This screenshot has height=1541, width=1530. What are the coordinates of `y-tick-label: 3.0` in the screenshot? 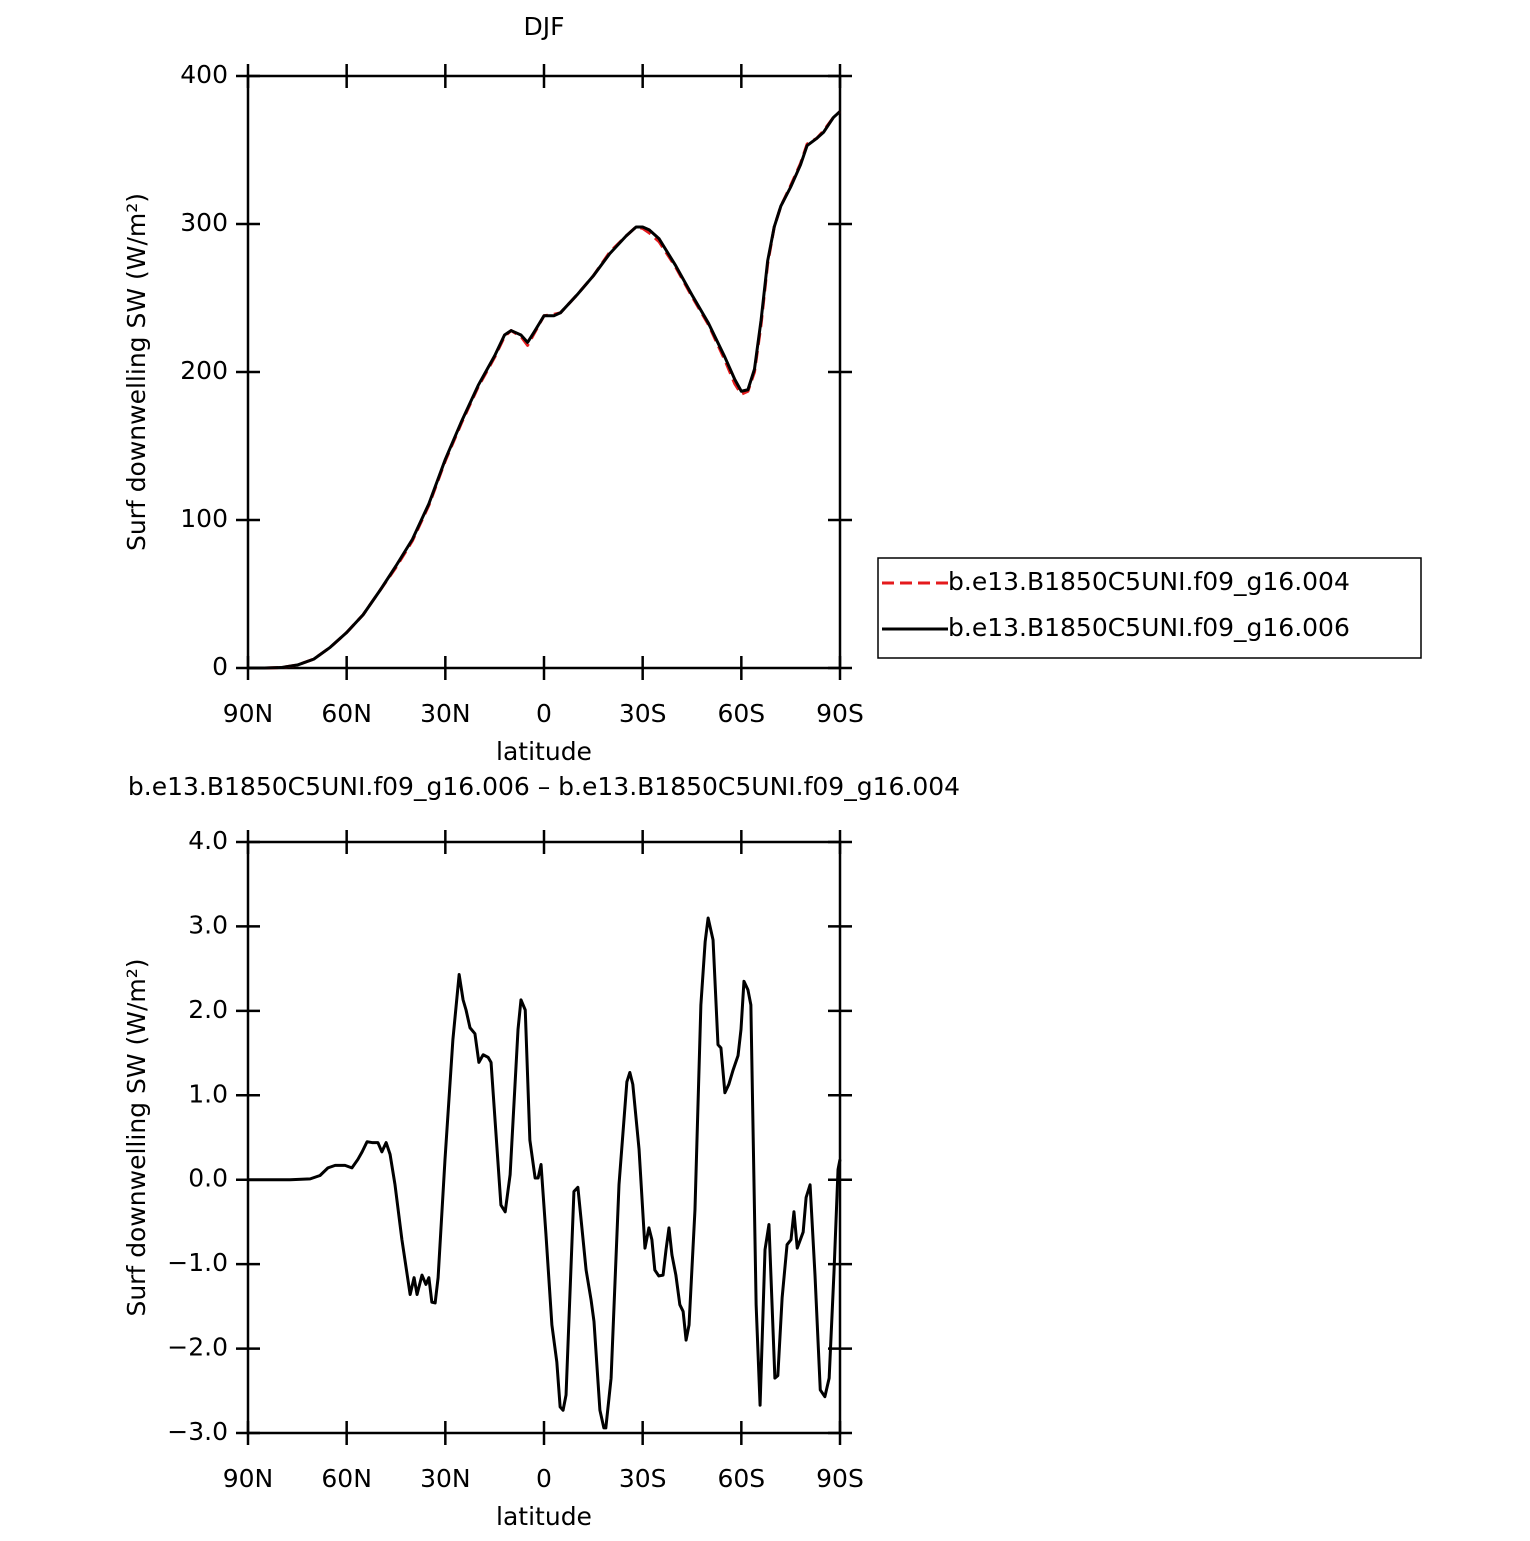 It's located at (208, 924).